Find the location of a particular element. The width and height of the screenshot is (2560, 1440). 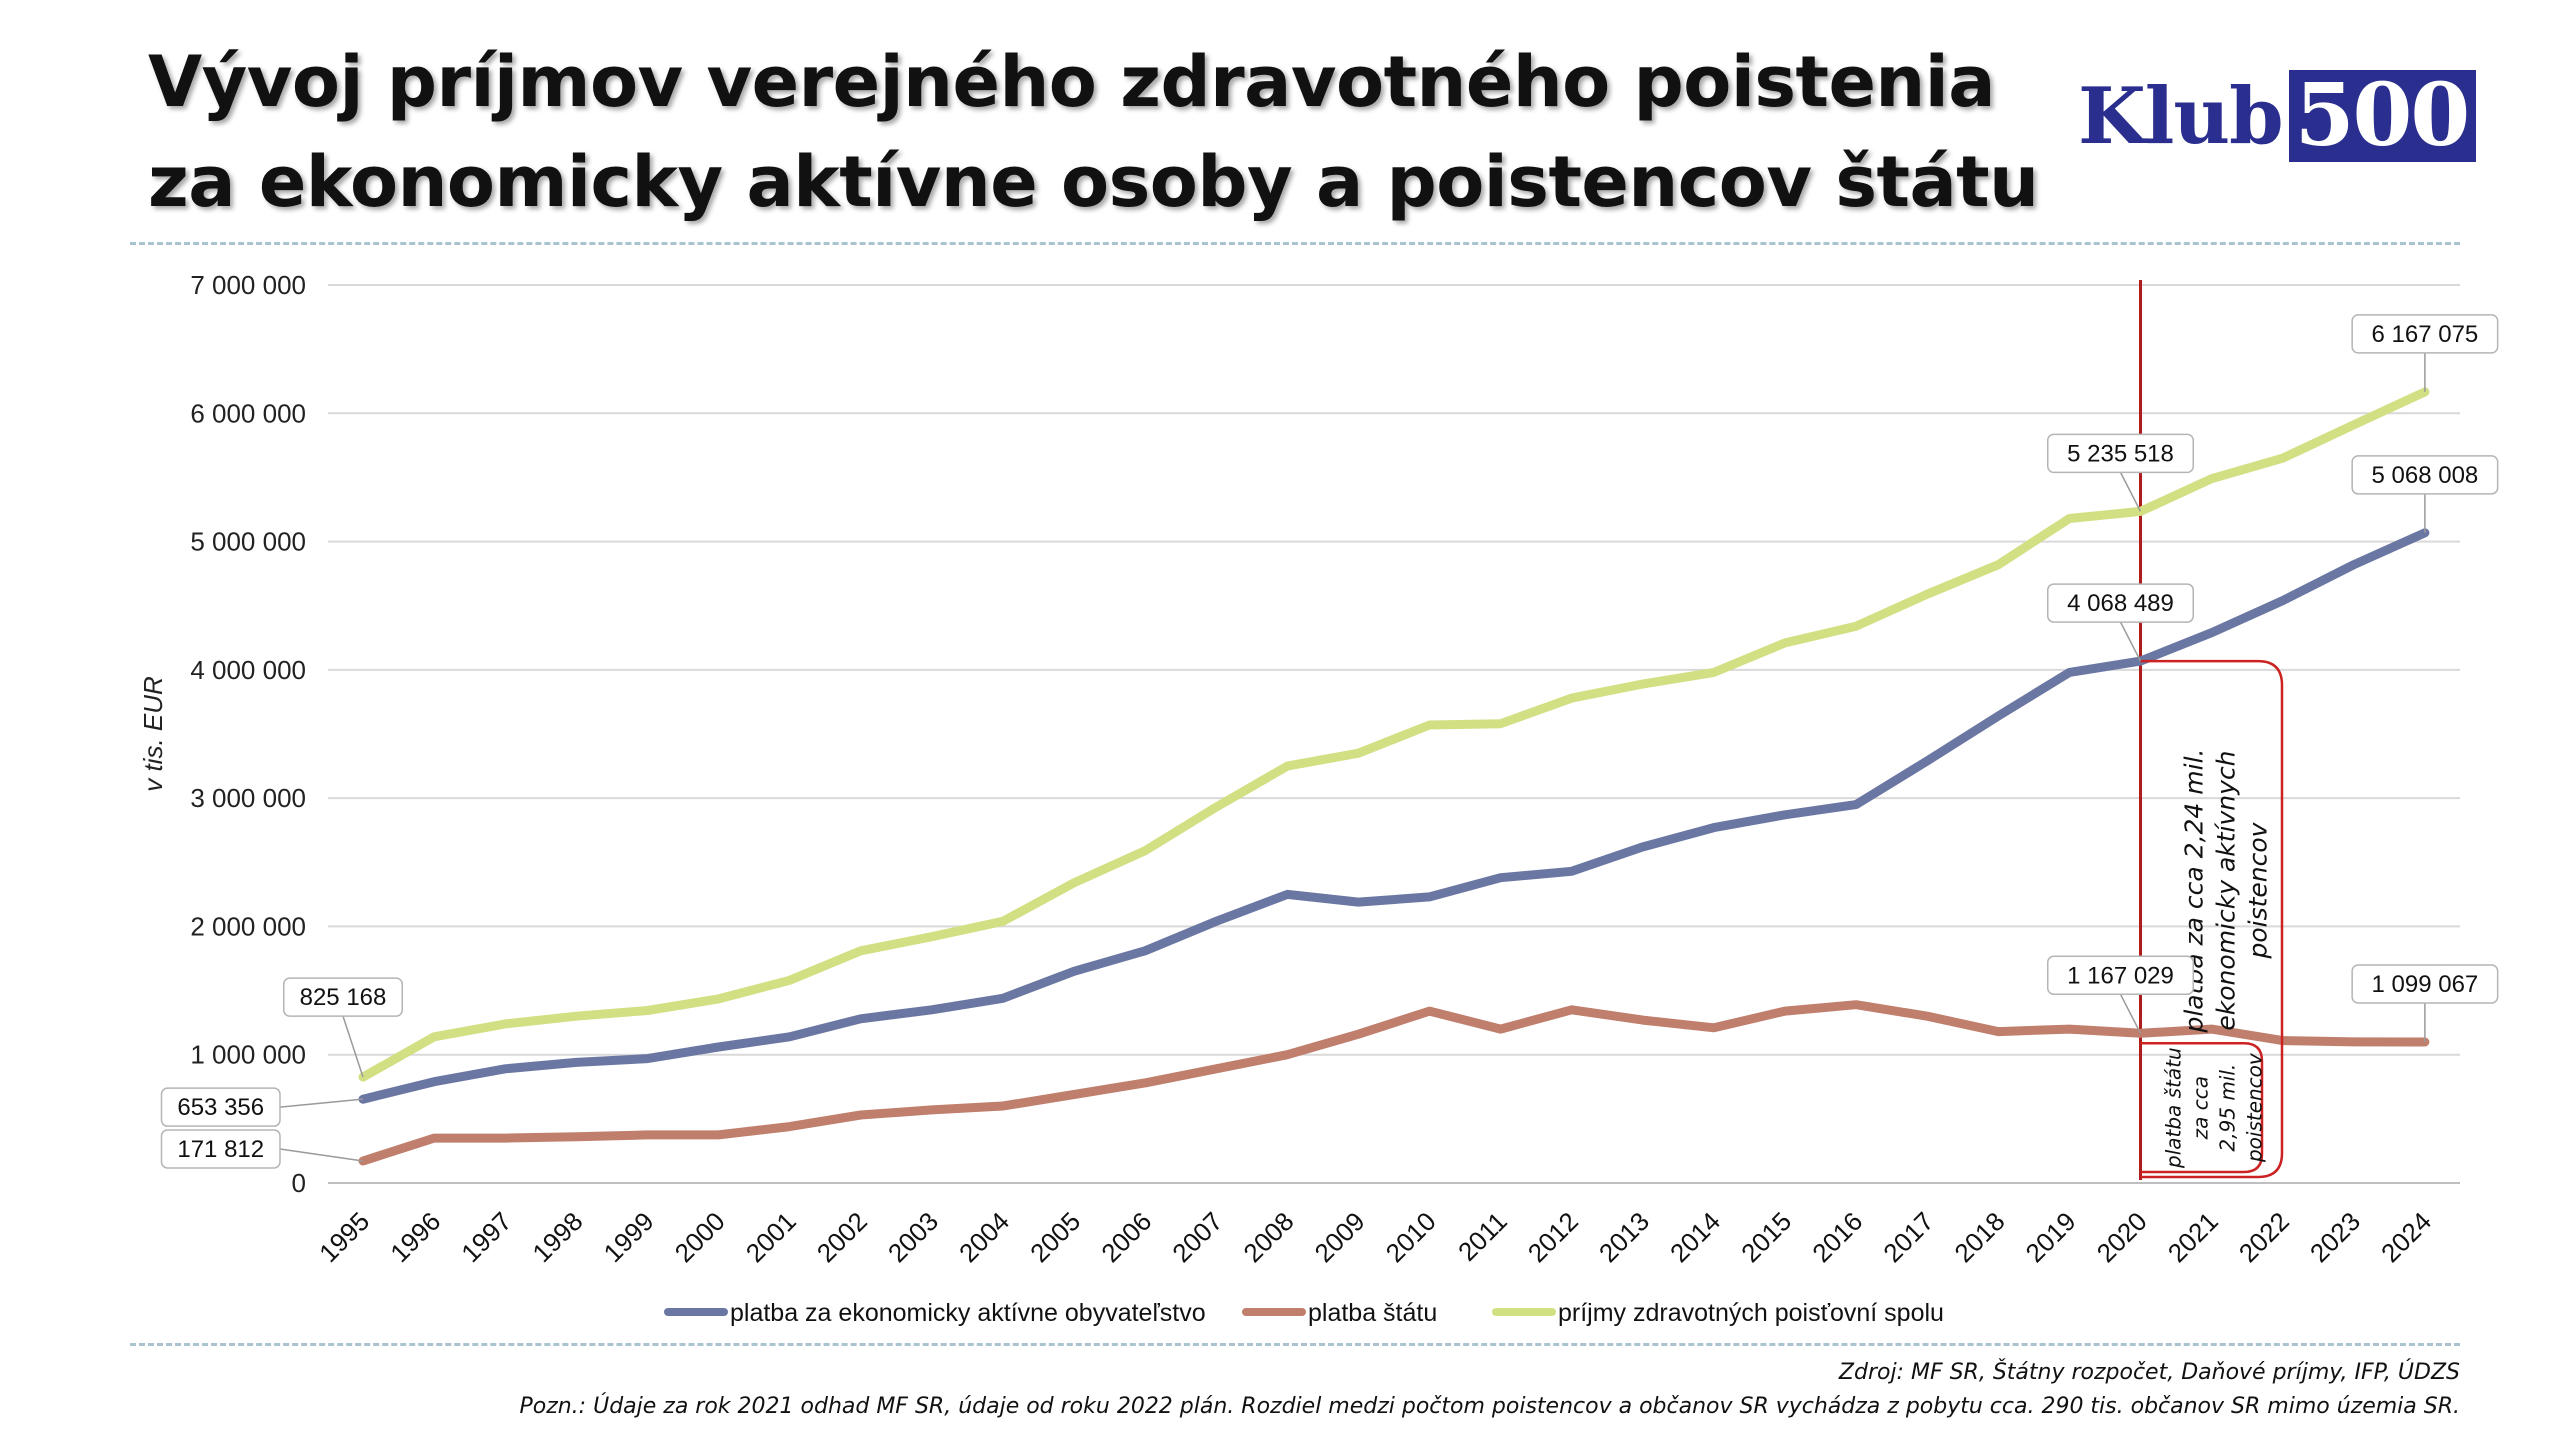

y-tick-label: 2 000 000 is located at coordinates (248, 926).